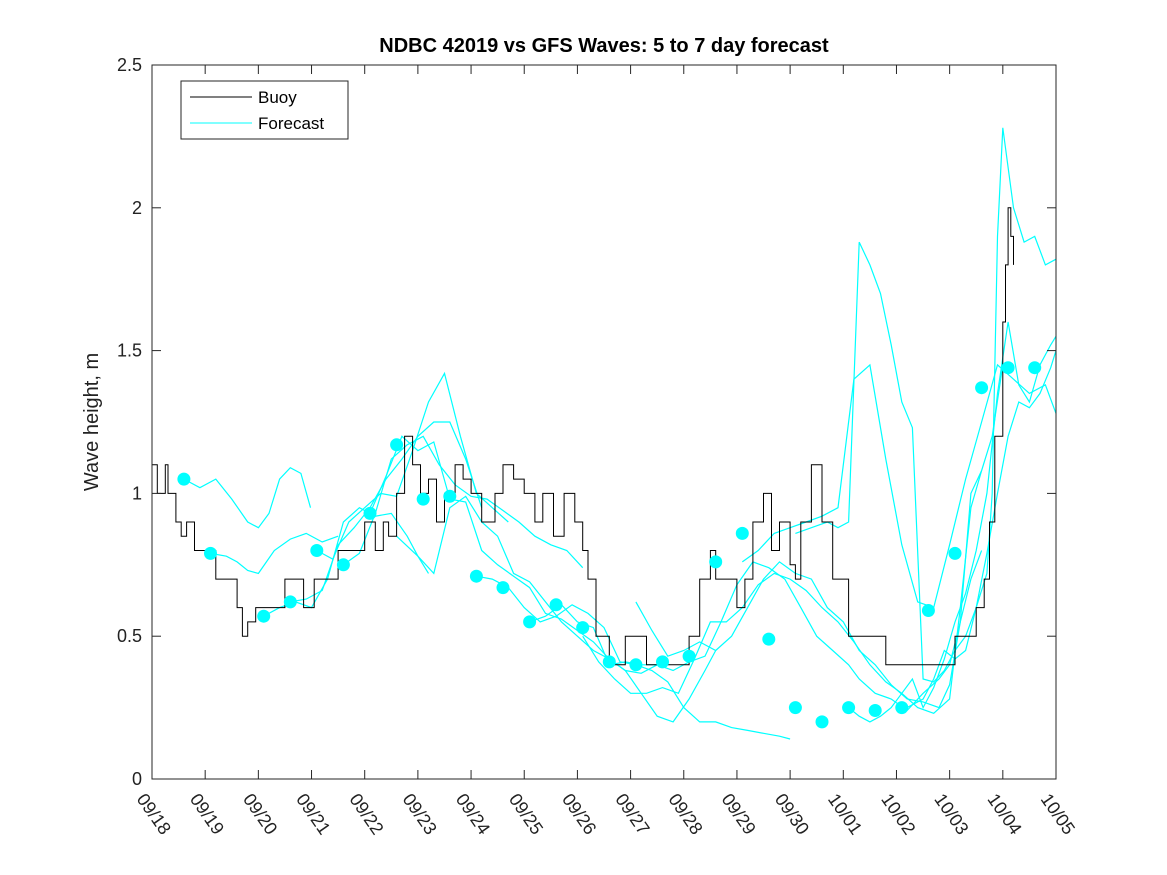 The width and height of the screenshot is (1167, 875). I want to click on x-tick-label: 10/01, so click(845, 814).